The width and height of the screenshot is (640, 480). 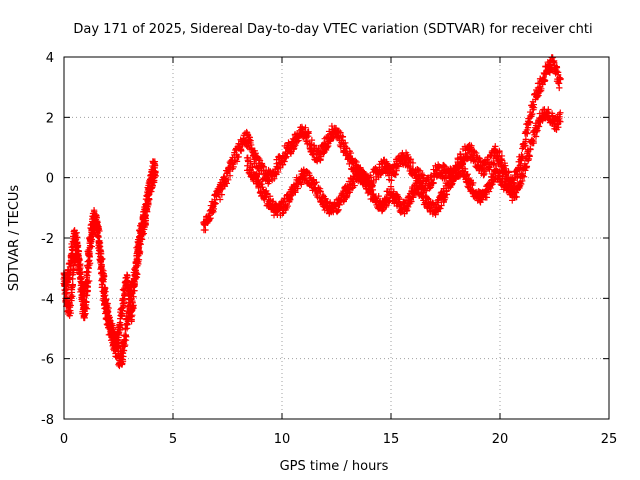 I want to click on y-tick-label: -4, so click(x=47, y=299).